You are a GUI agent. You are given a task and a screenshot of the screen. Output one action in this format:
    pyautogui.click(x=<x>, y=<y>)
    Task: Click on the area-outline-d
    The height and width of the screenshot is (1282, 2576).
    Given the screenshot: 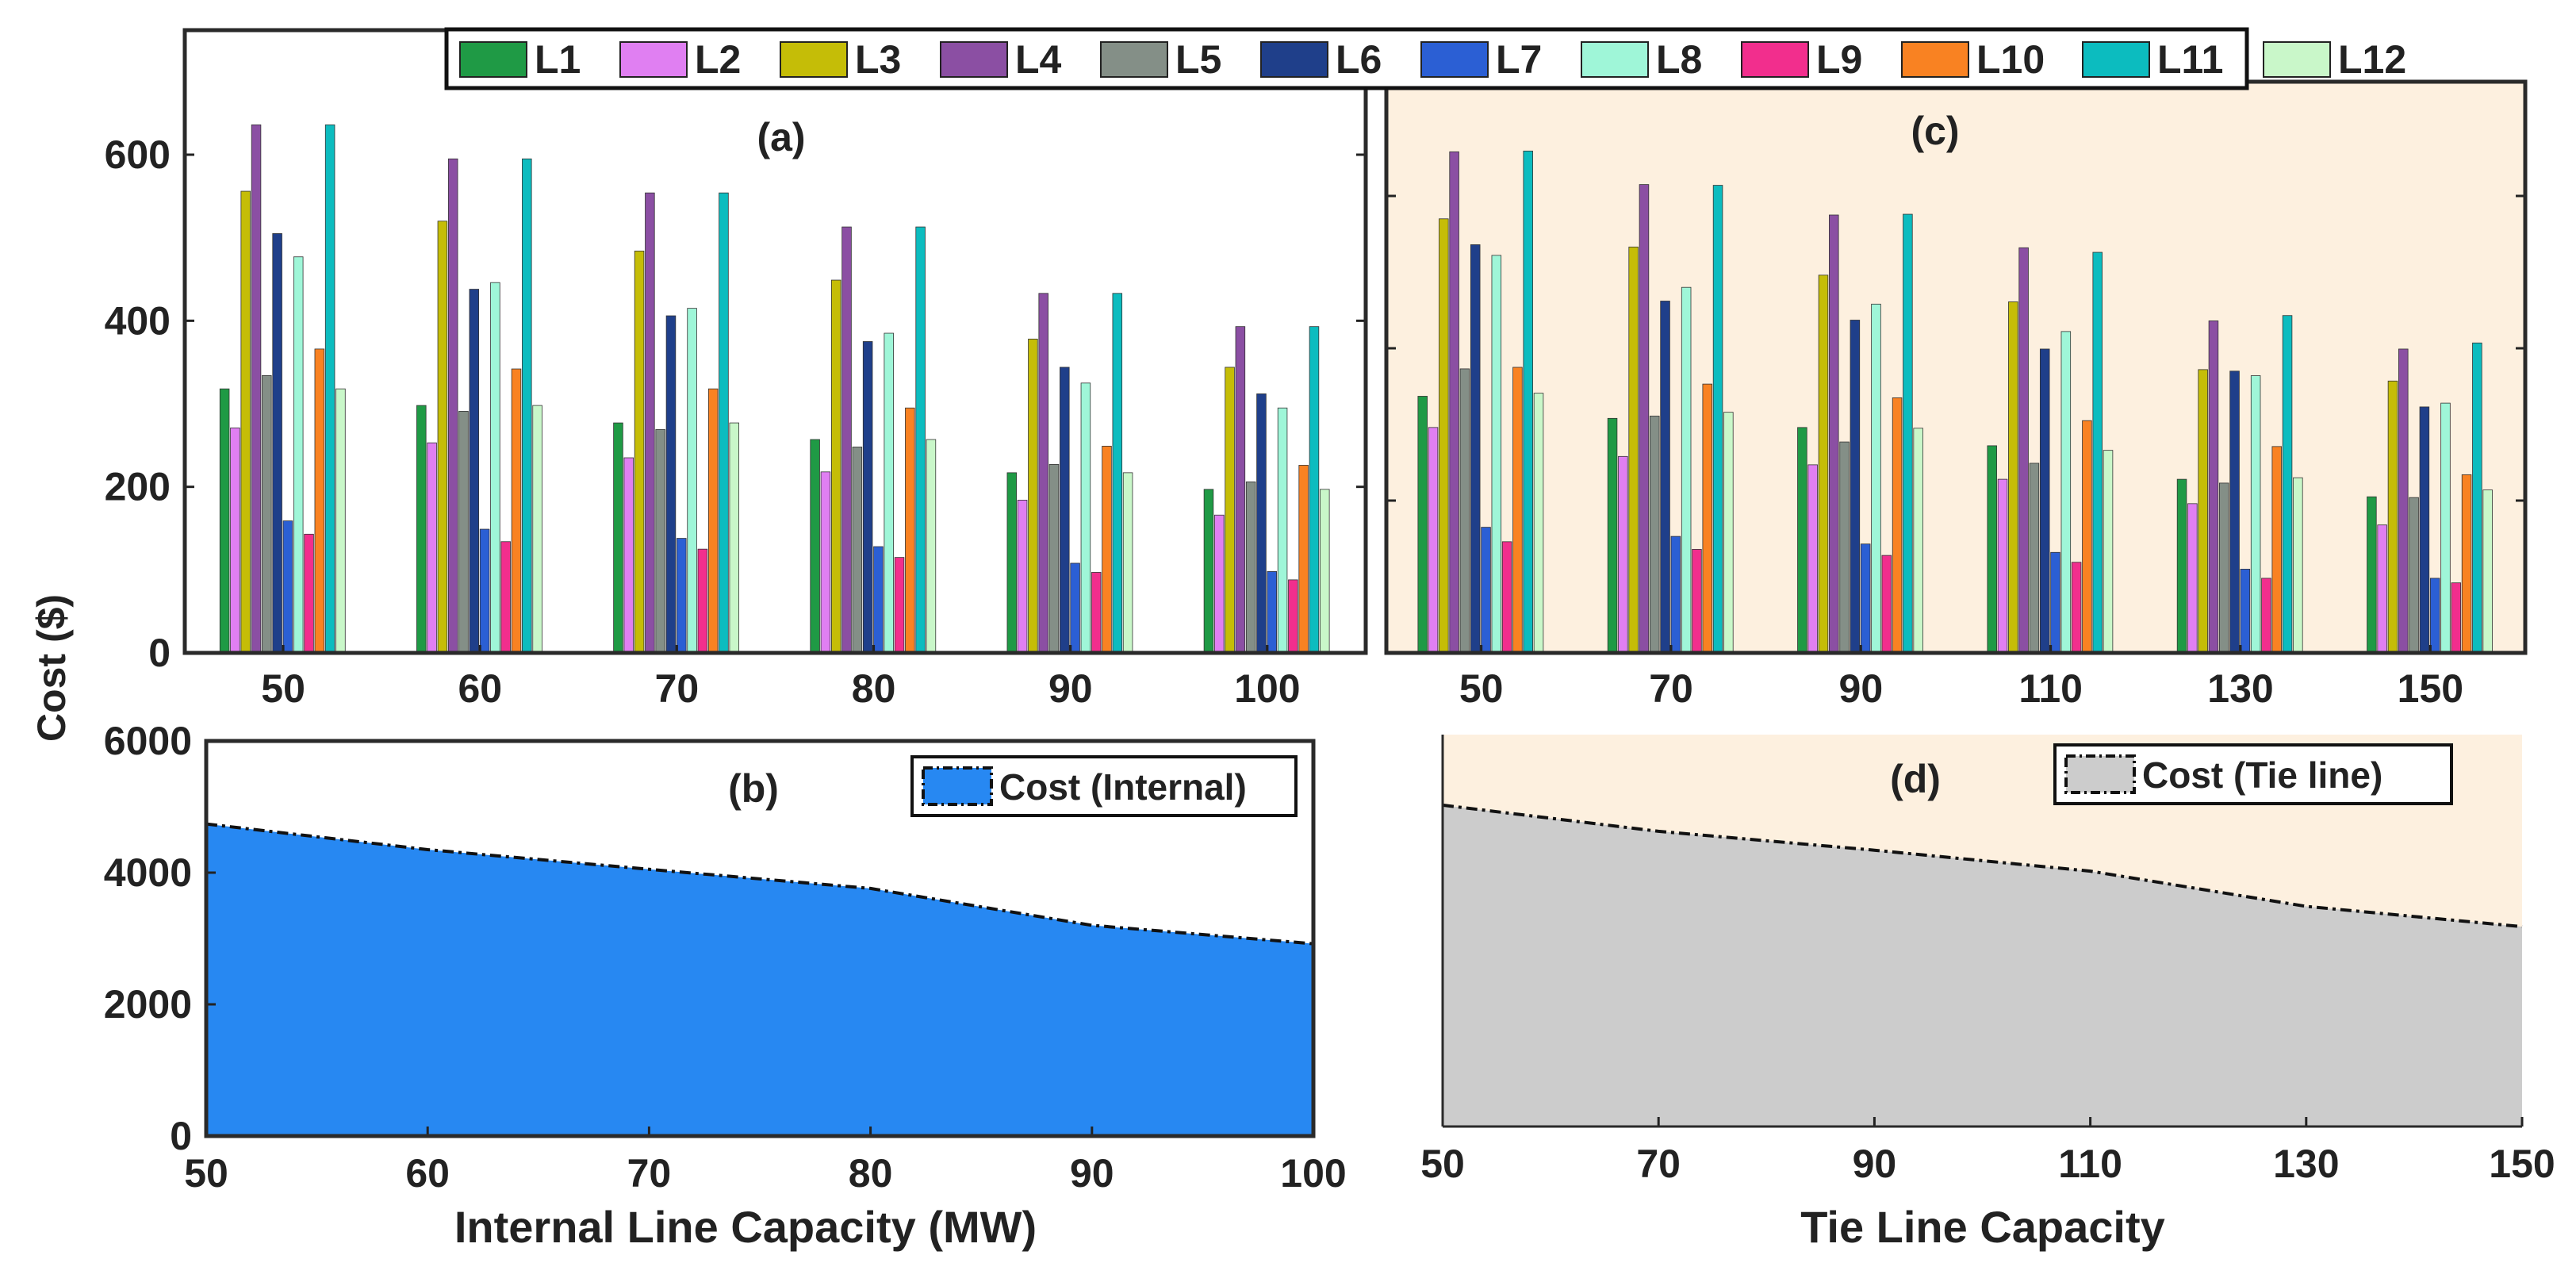 What is the action you would take?
    pyautogui.click(x=1983, y=866)
    